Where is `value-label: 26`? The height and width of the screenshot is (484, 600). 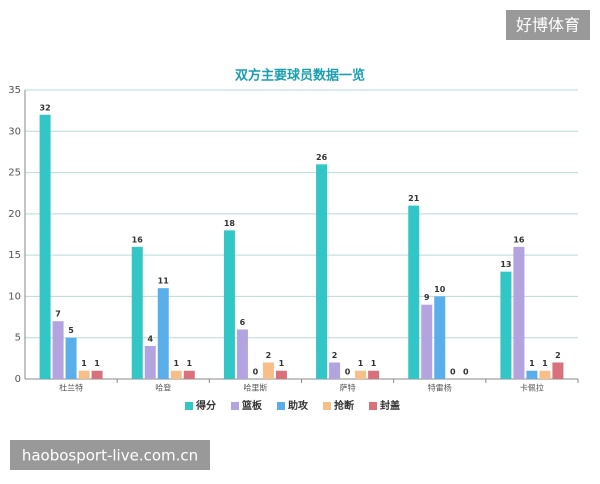
value-label: 26 is located at coordinates (322, 157).